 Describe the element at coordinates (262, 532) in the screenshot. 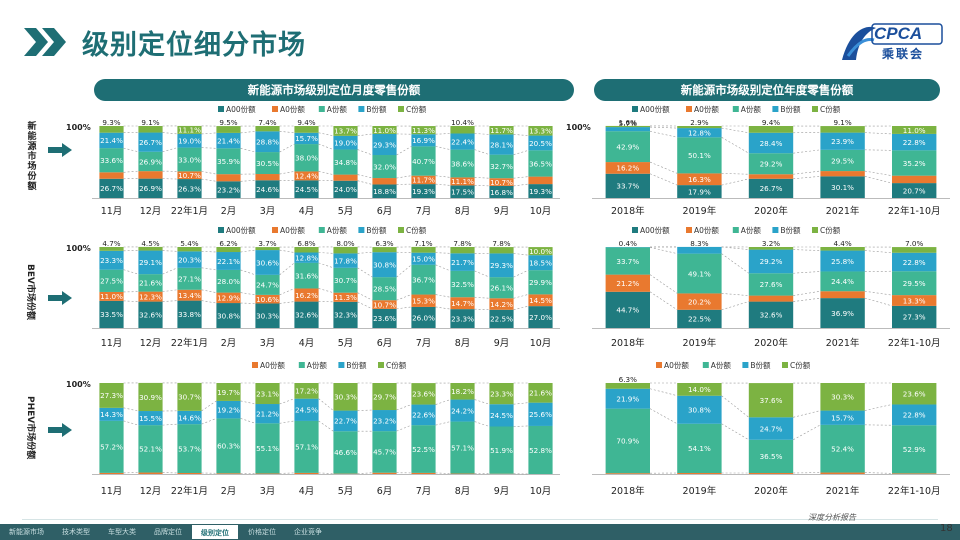

I see `footer-tab: 价格定位` at that location.